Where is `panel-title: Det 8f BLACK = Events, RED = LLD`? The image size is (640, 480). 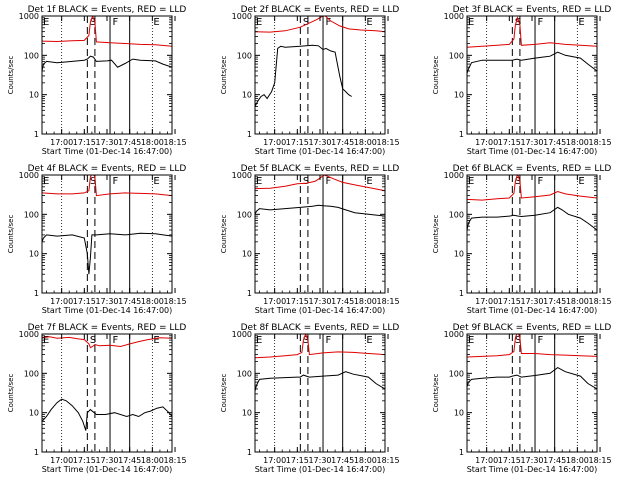 panel-title: Det 8f BLACK = Events, RED = LLD is located at coordinates (320, 328).